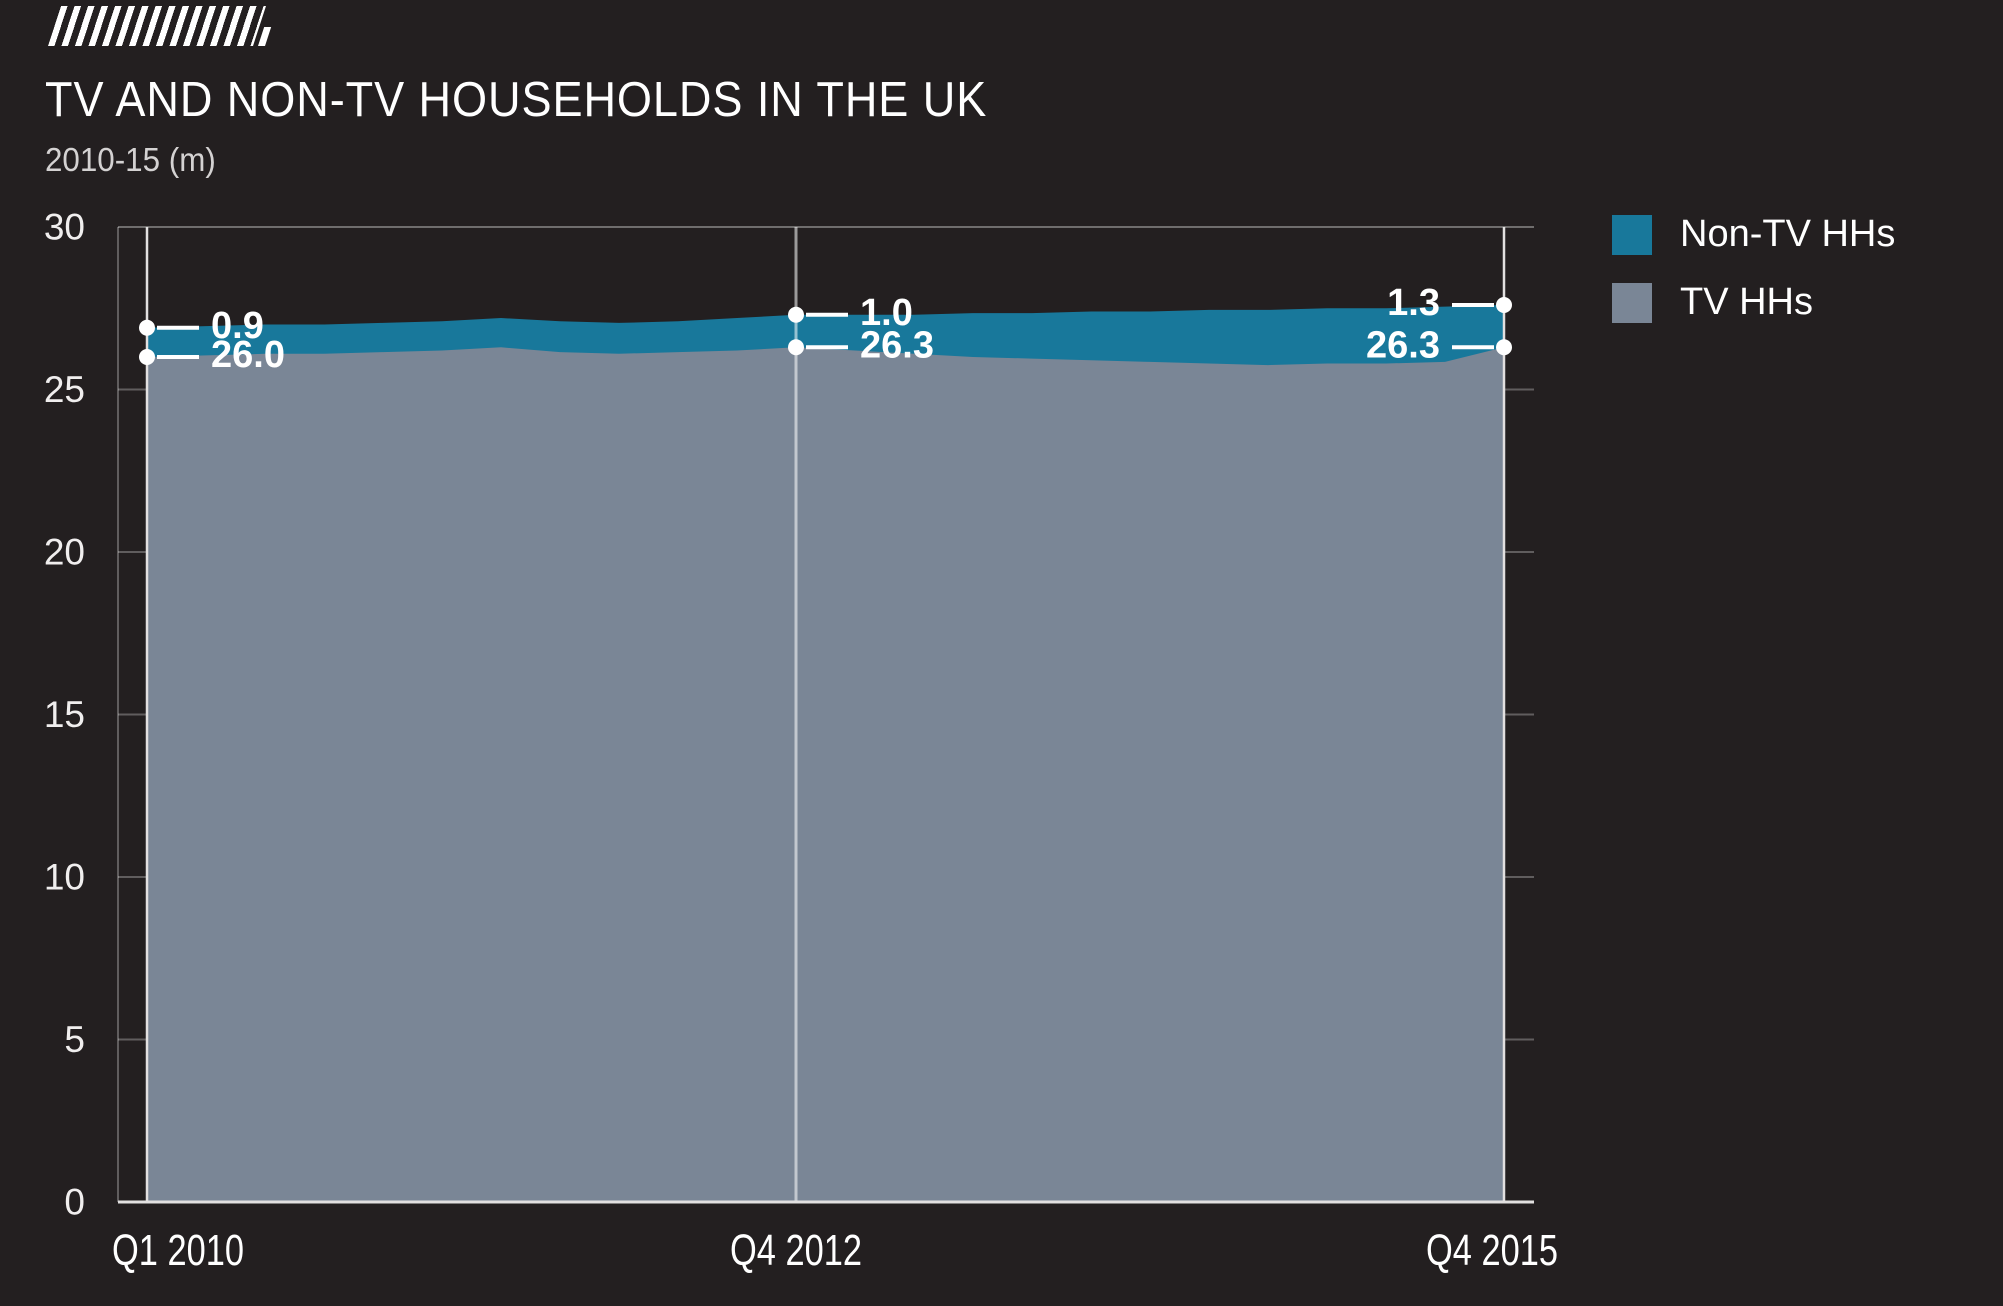  Describe the element at coordinates (1746, 302) in the screenshot. I see `legend-label-tv: TV HHs` at that location.